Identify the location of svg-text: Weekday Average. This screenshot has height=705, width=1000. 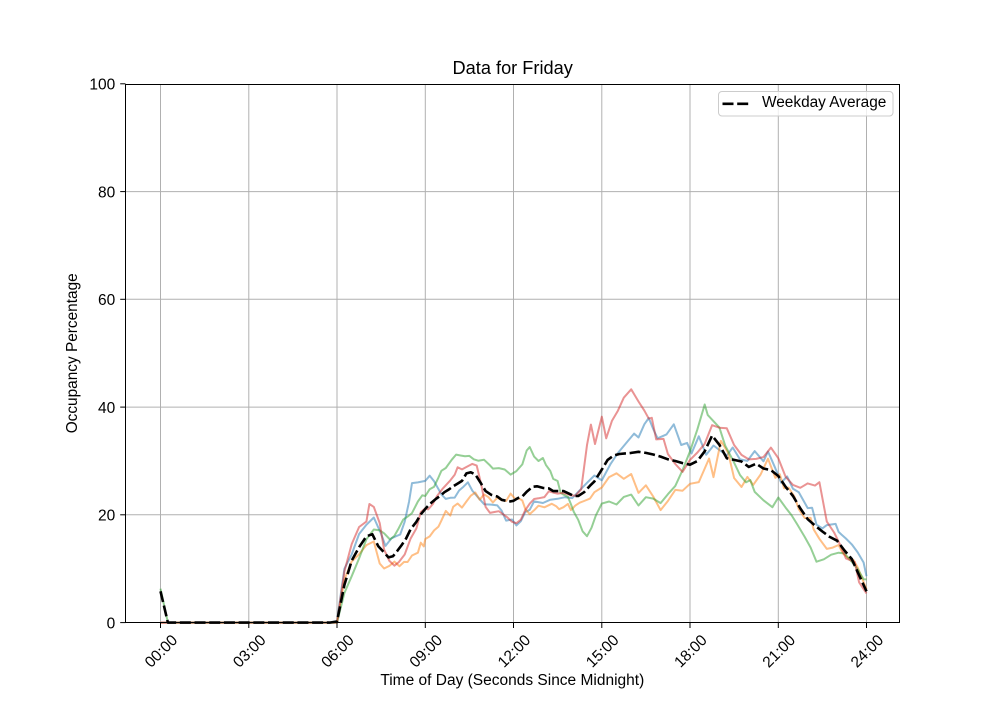
(824, 102).